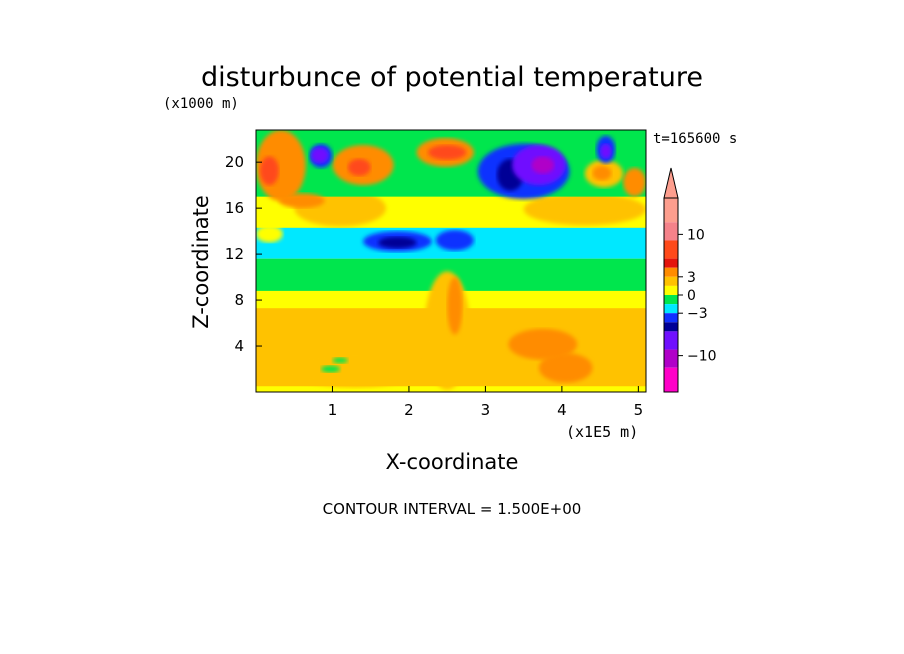  Describe the element at coordinates (201, 104) in the screenshot. I see `y-multiplier-label: (x1000 m)` at that location.